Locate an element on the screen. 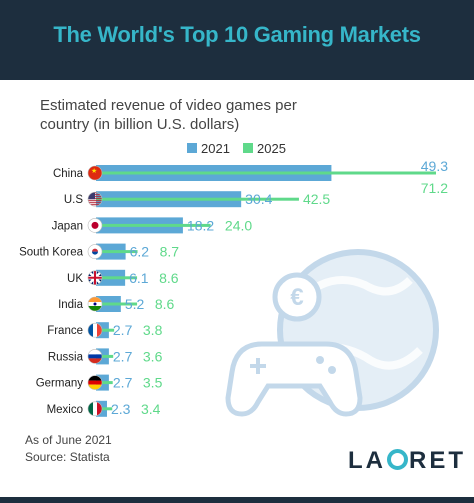 Image resolution: width=474 pixels, height=503 pixels. uk-flag-icon is located at coordinates (95, 278).